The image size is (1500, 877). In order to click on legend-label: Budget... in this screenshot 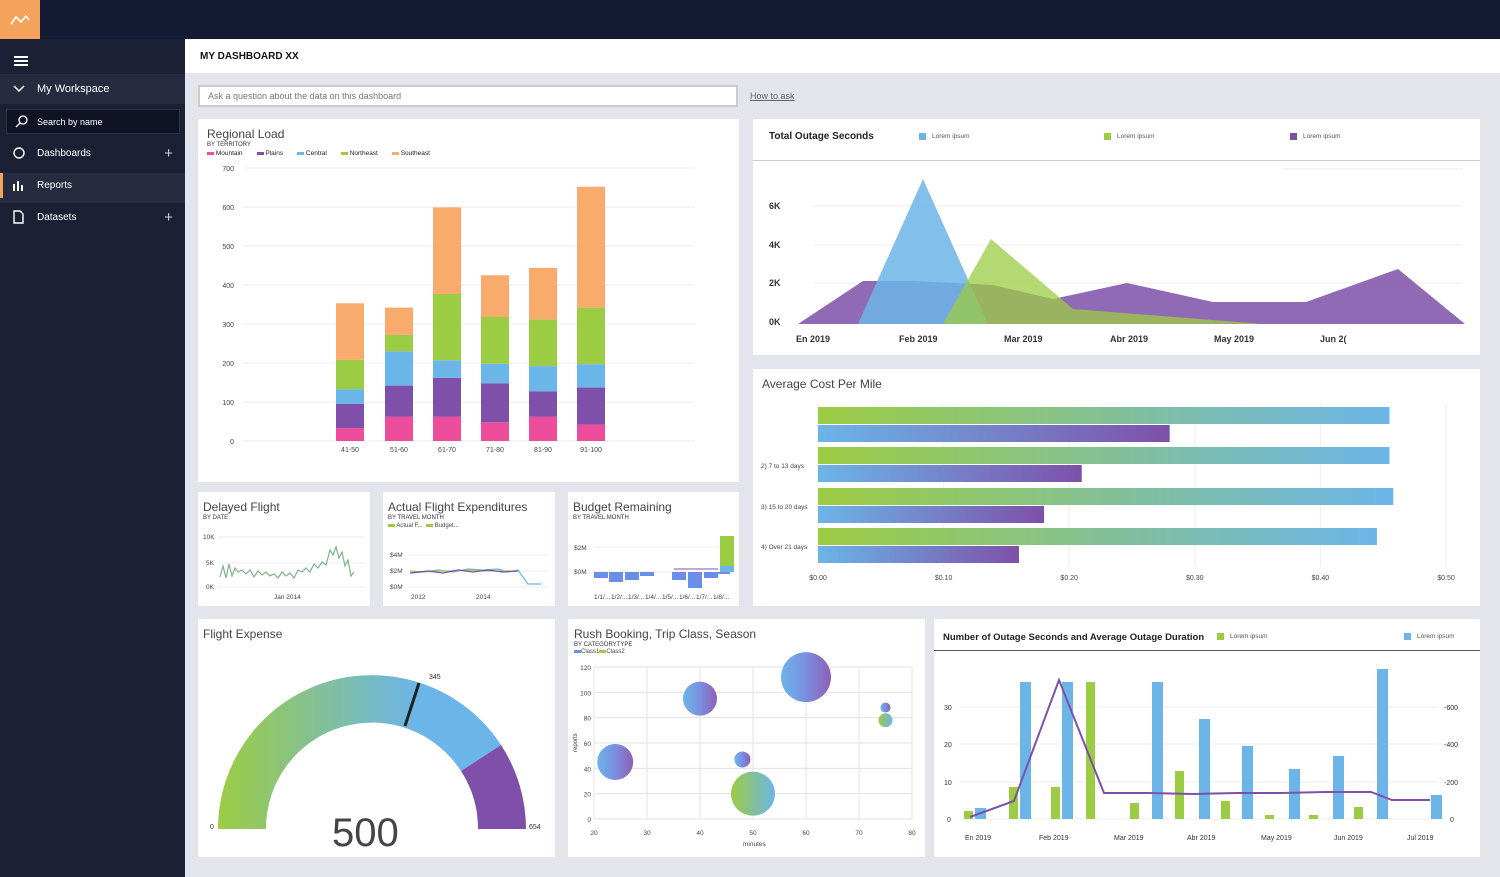, I will do `click(446, 526)`.